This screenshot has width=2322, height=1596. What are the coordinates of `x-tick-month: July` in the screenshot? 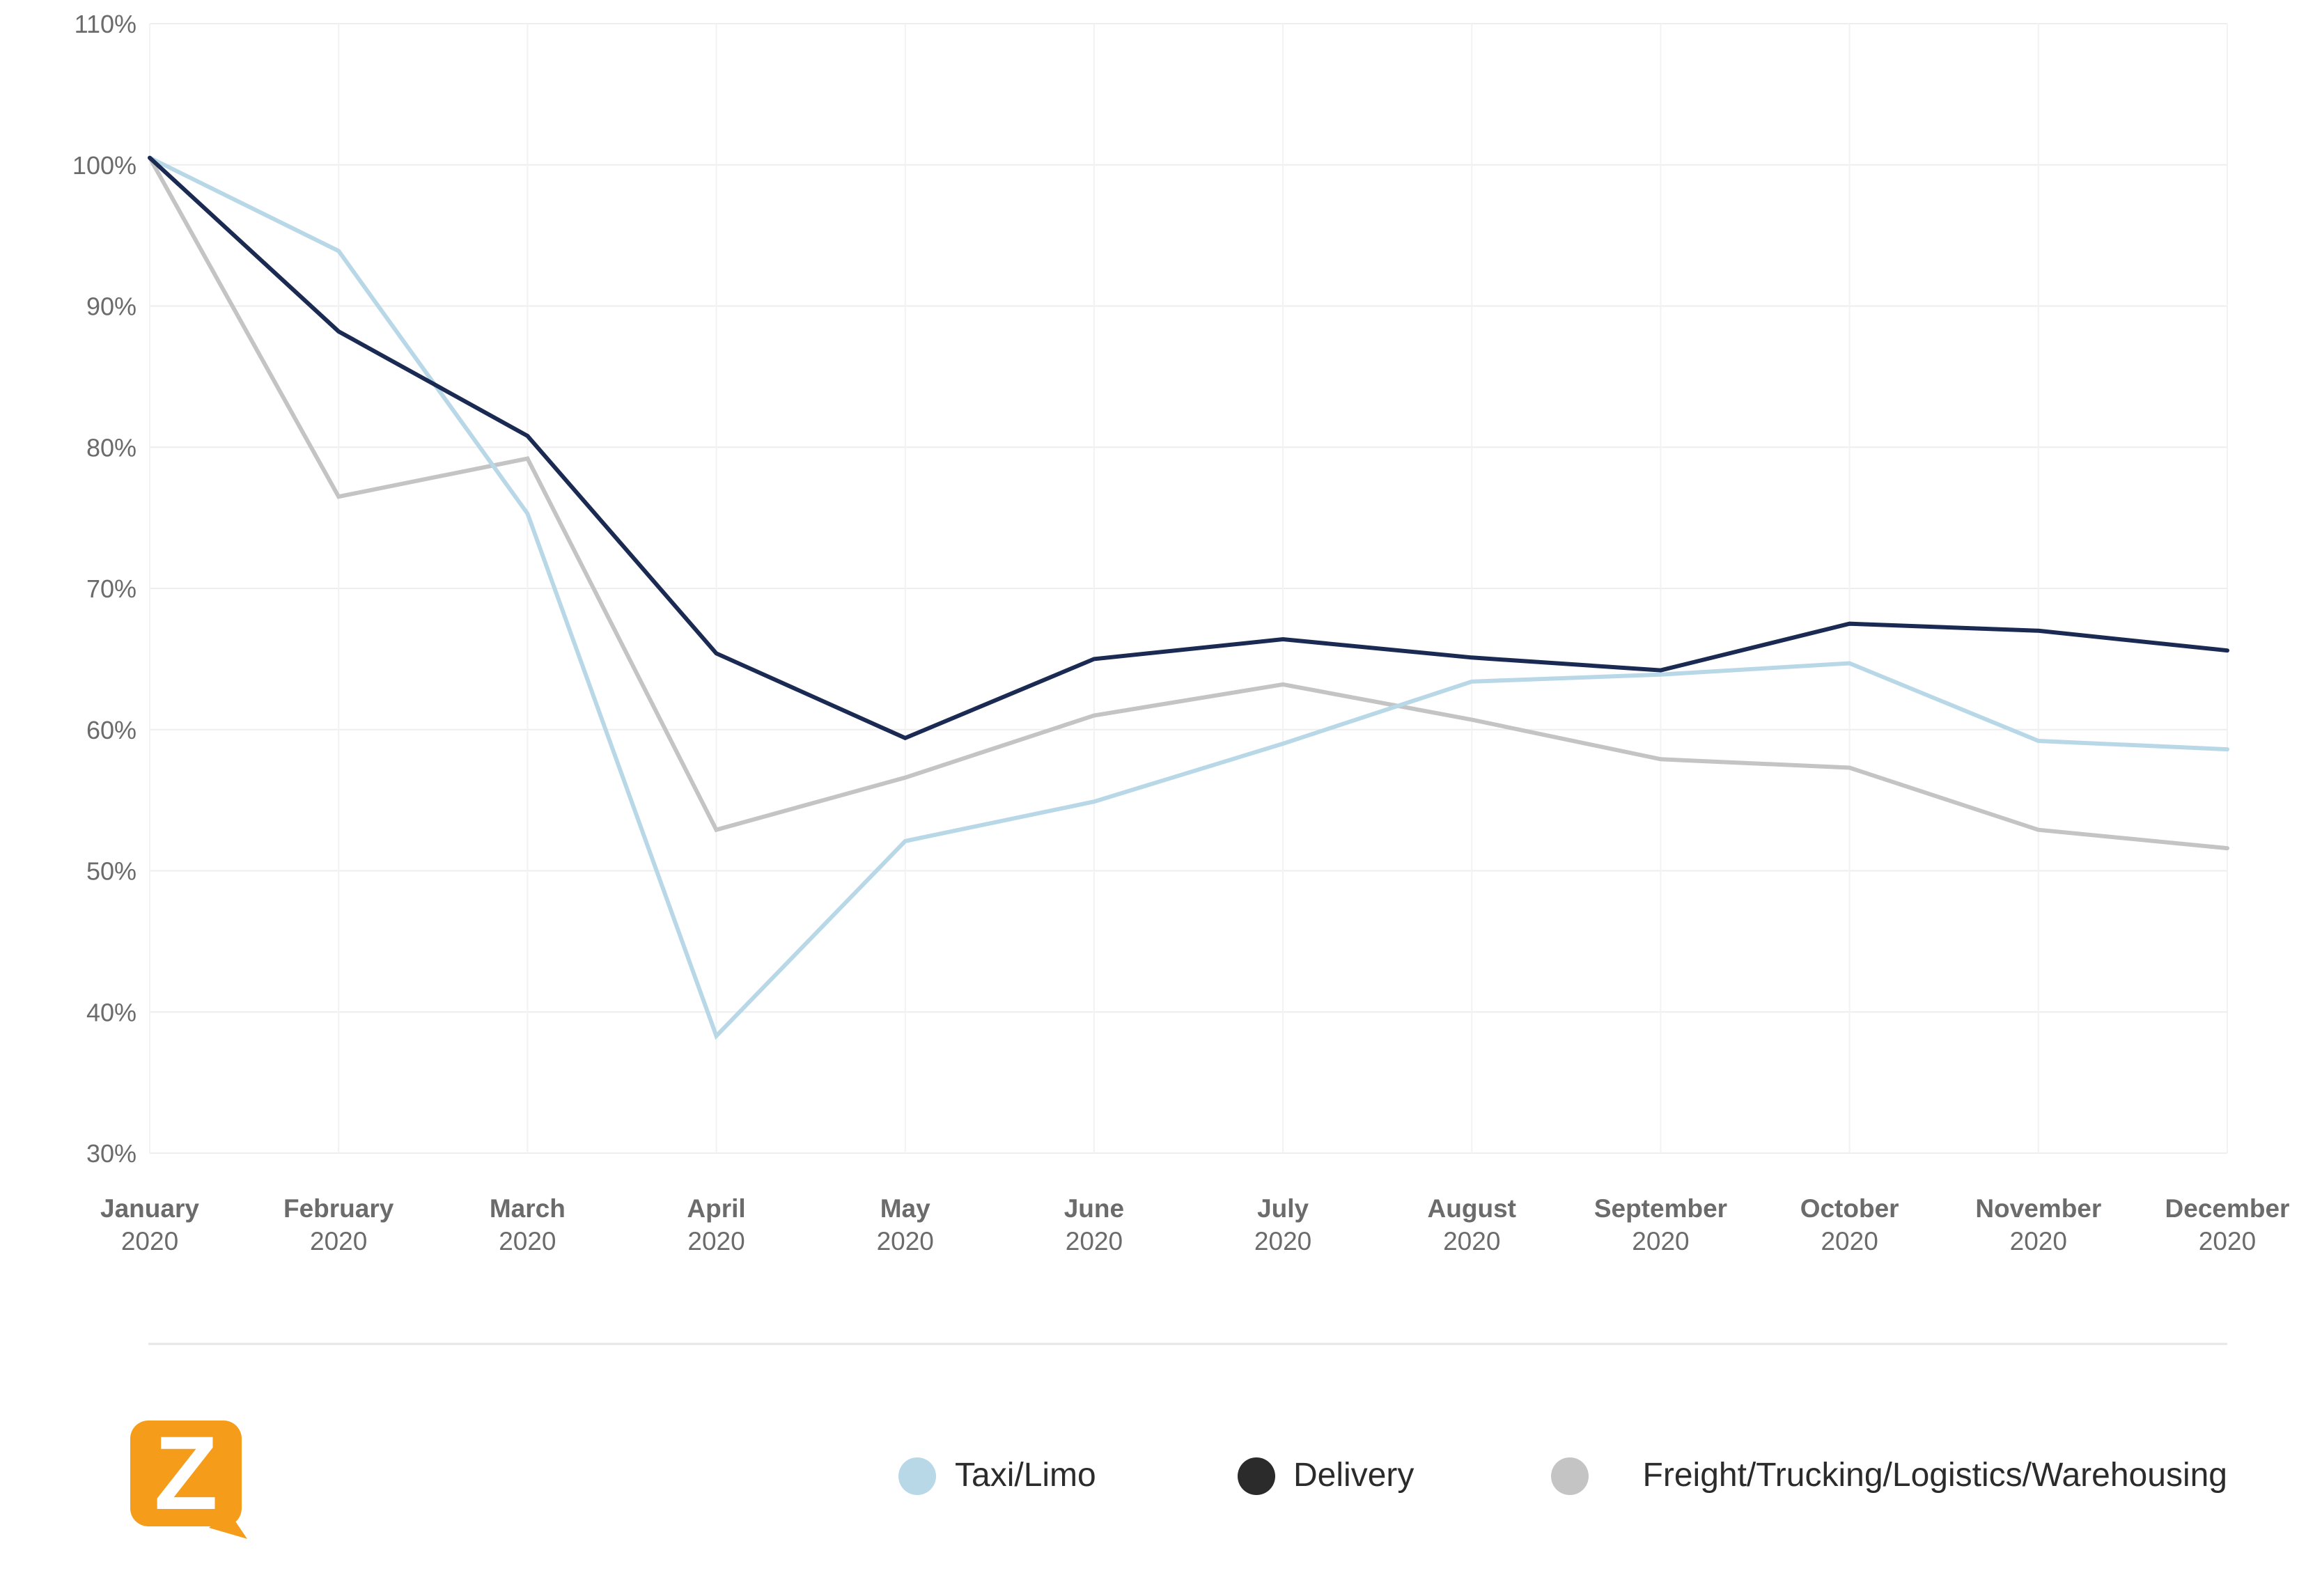 It's located at (1283, 1208).